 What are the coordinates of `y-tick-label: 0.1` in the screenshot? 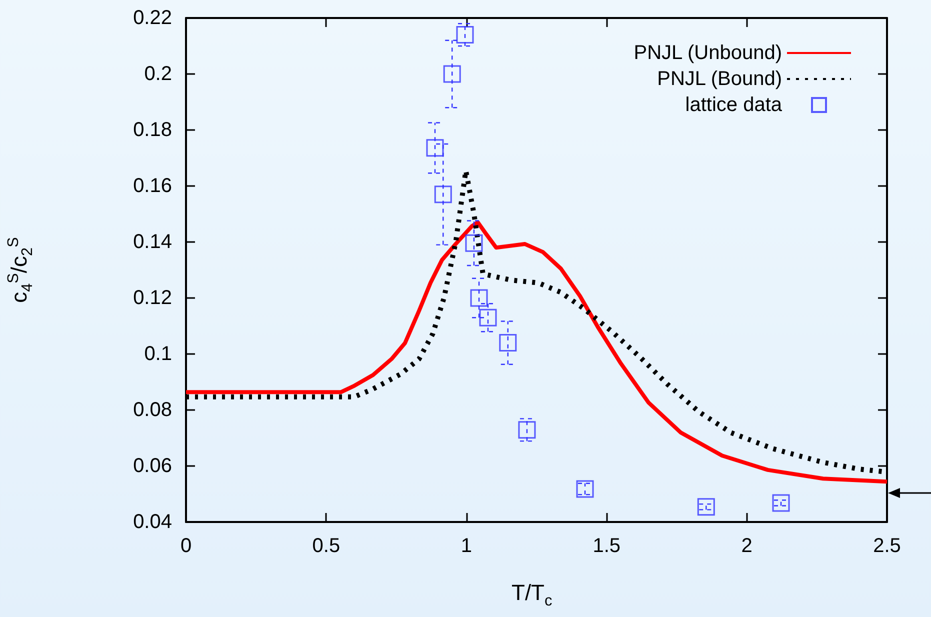 It's located at (158, 354).